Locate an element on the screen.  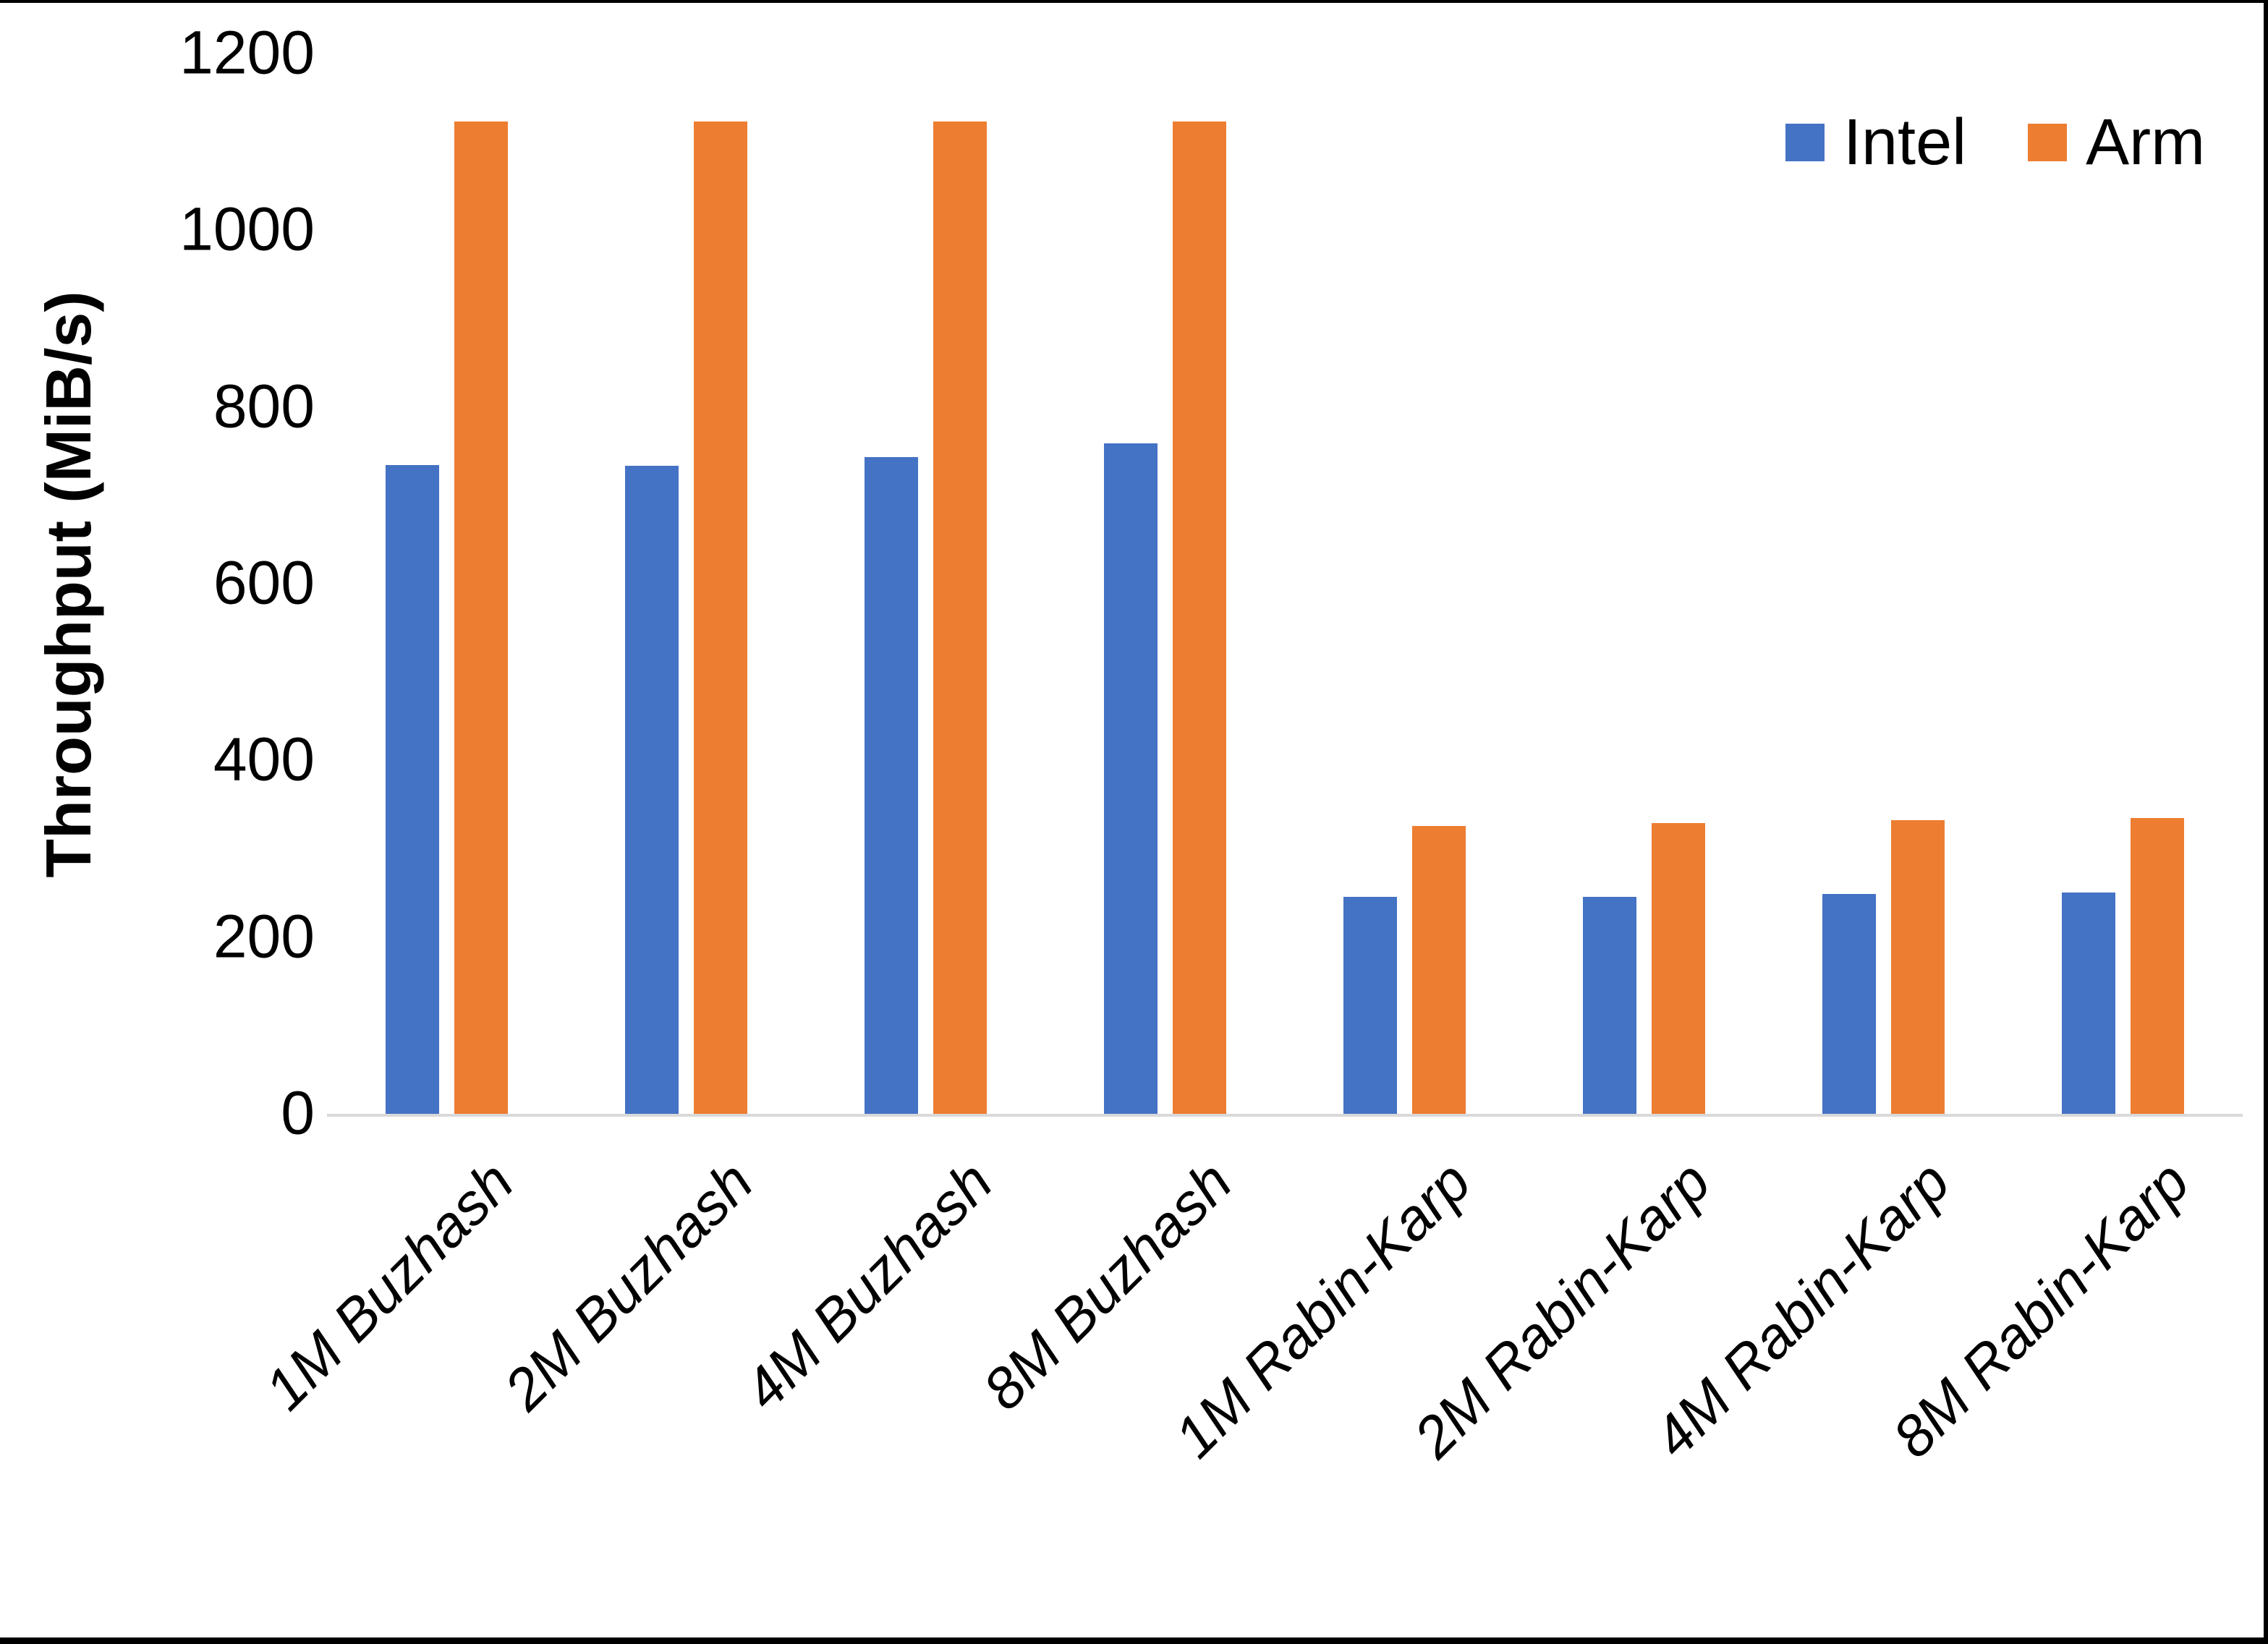
bar-intel-4m-buzhash is located at coordinates (891, 786).